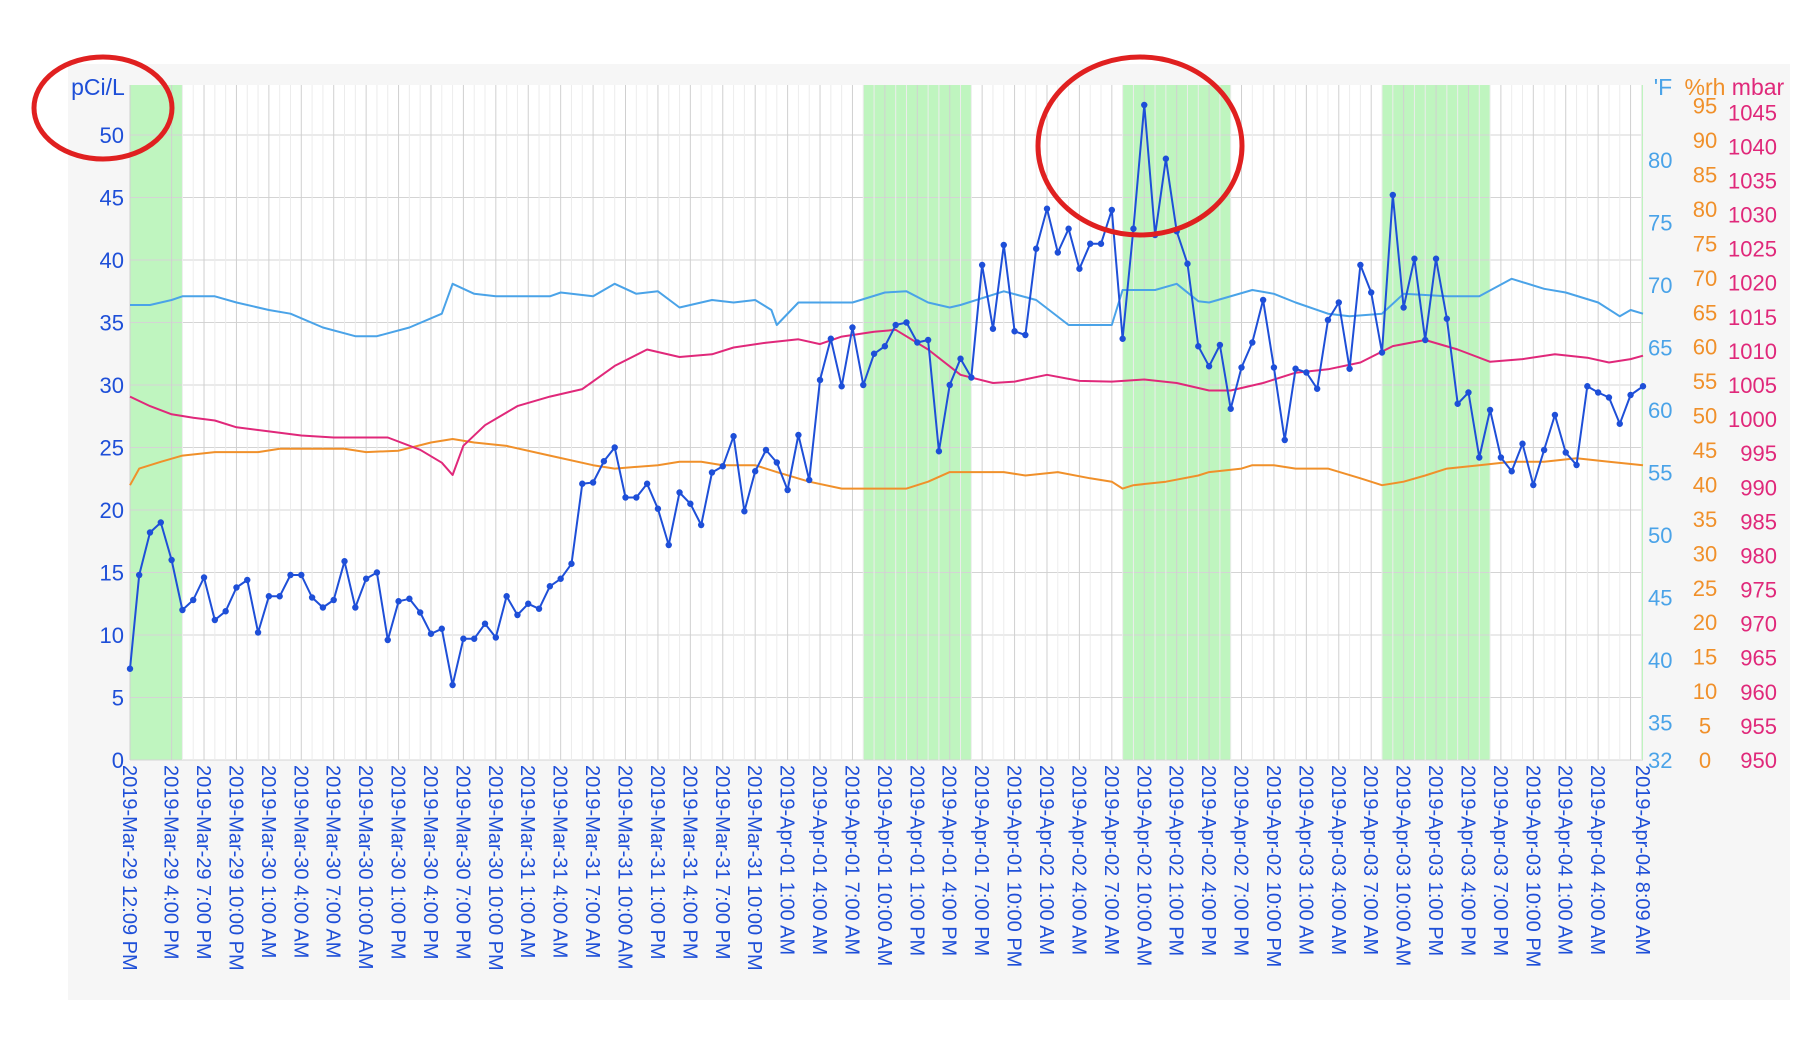 Image resolution: width=1804 pixels, height=1042 pixels. Describe the element at coordinates (112, 135) in the screenshot. I see `left-tick-label: 50` at that location.